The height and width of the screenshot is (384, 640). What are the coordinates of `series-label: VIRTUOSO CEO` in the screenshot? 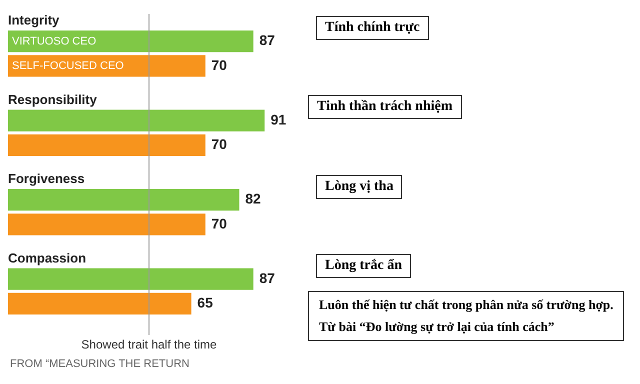 It's located at (54, 41).